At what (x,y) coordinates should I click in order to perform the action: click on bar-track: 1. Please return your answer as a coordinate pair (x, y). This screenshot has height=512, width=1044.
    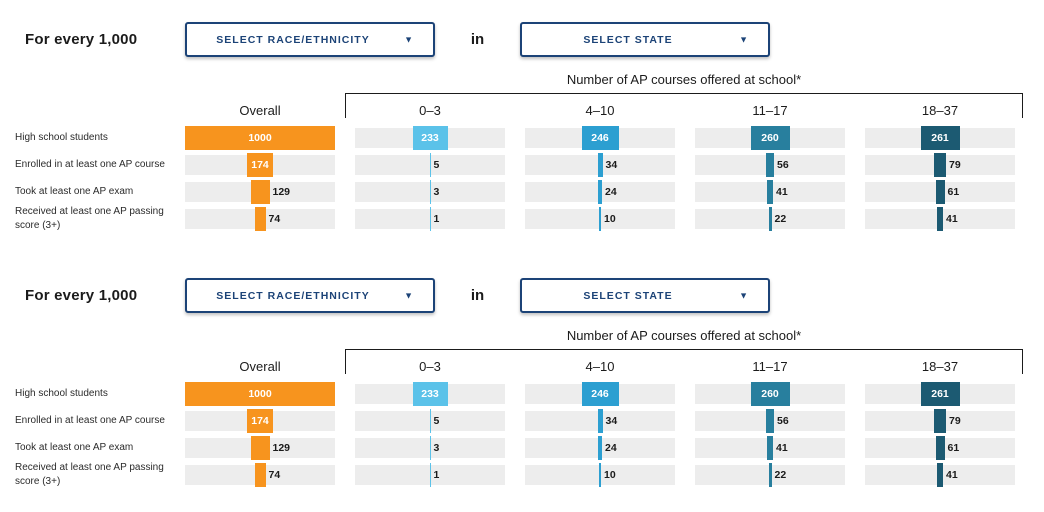
    Looking at the image, I should click on (430, 475).